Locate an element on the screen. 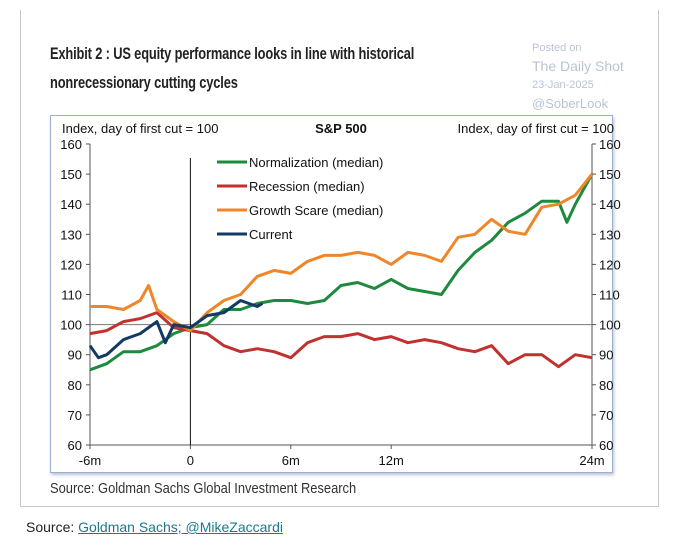  y-tick-label-right: 60 is located at coordinates (606, 445).